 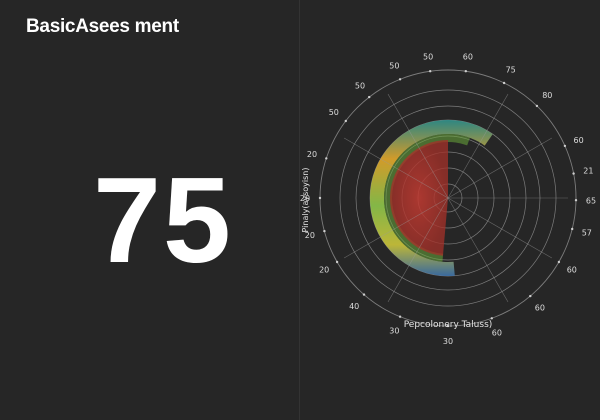 I want to click on x-axis-label: Pepcolonery Taluss), so click(x=448, y=325).